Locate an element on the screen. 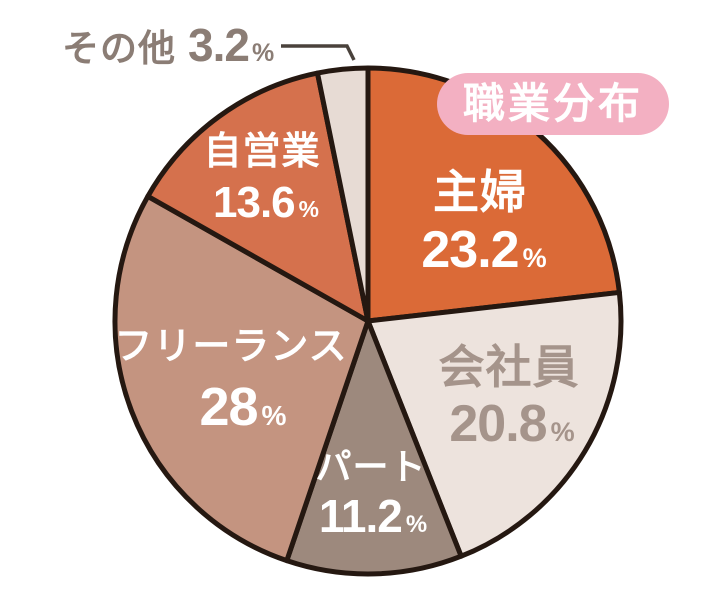 The width and height of the screenshot is (720, 609). slice-value-kaishain: 20.8% is located at coordinates (511, 424).